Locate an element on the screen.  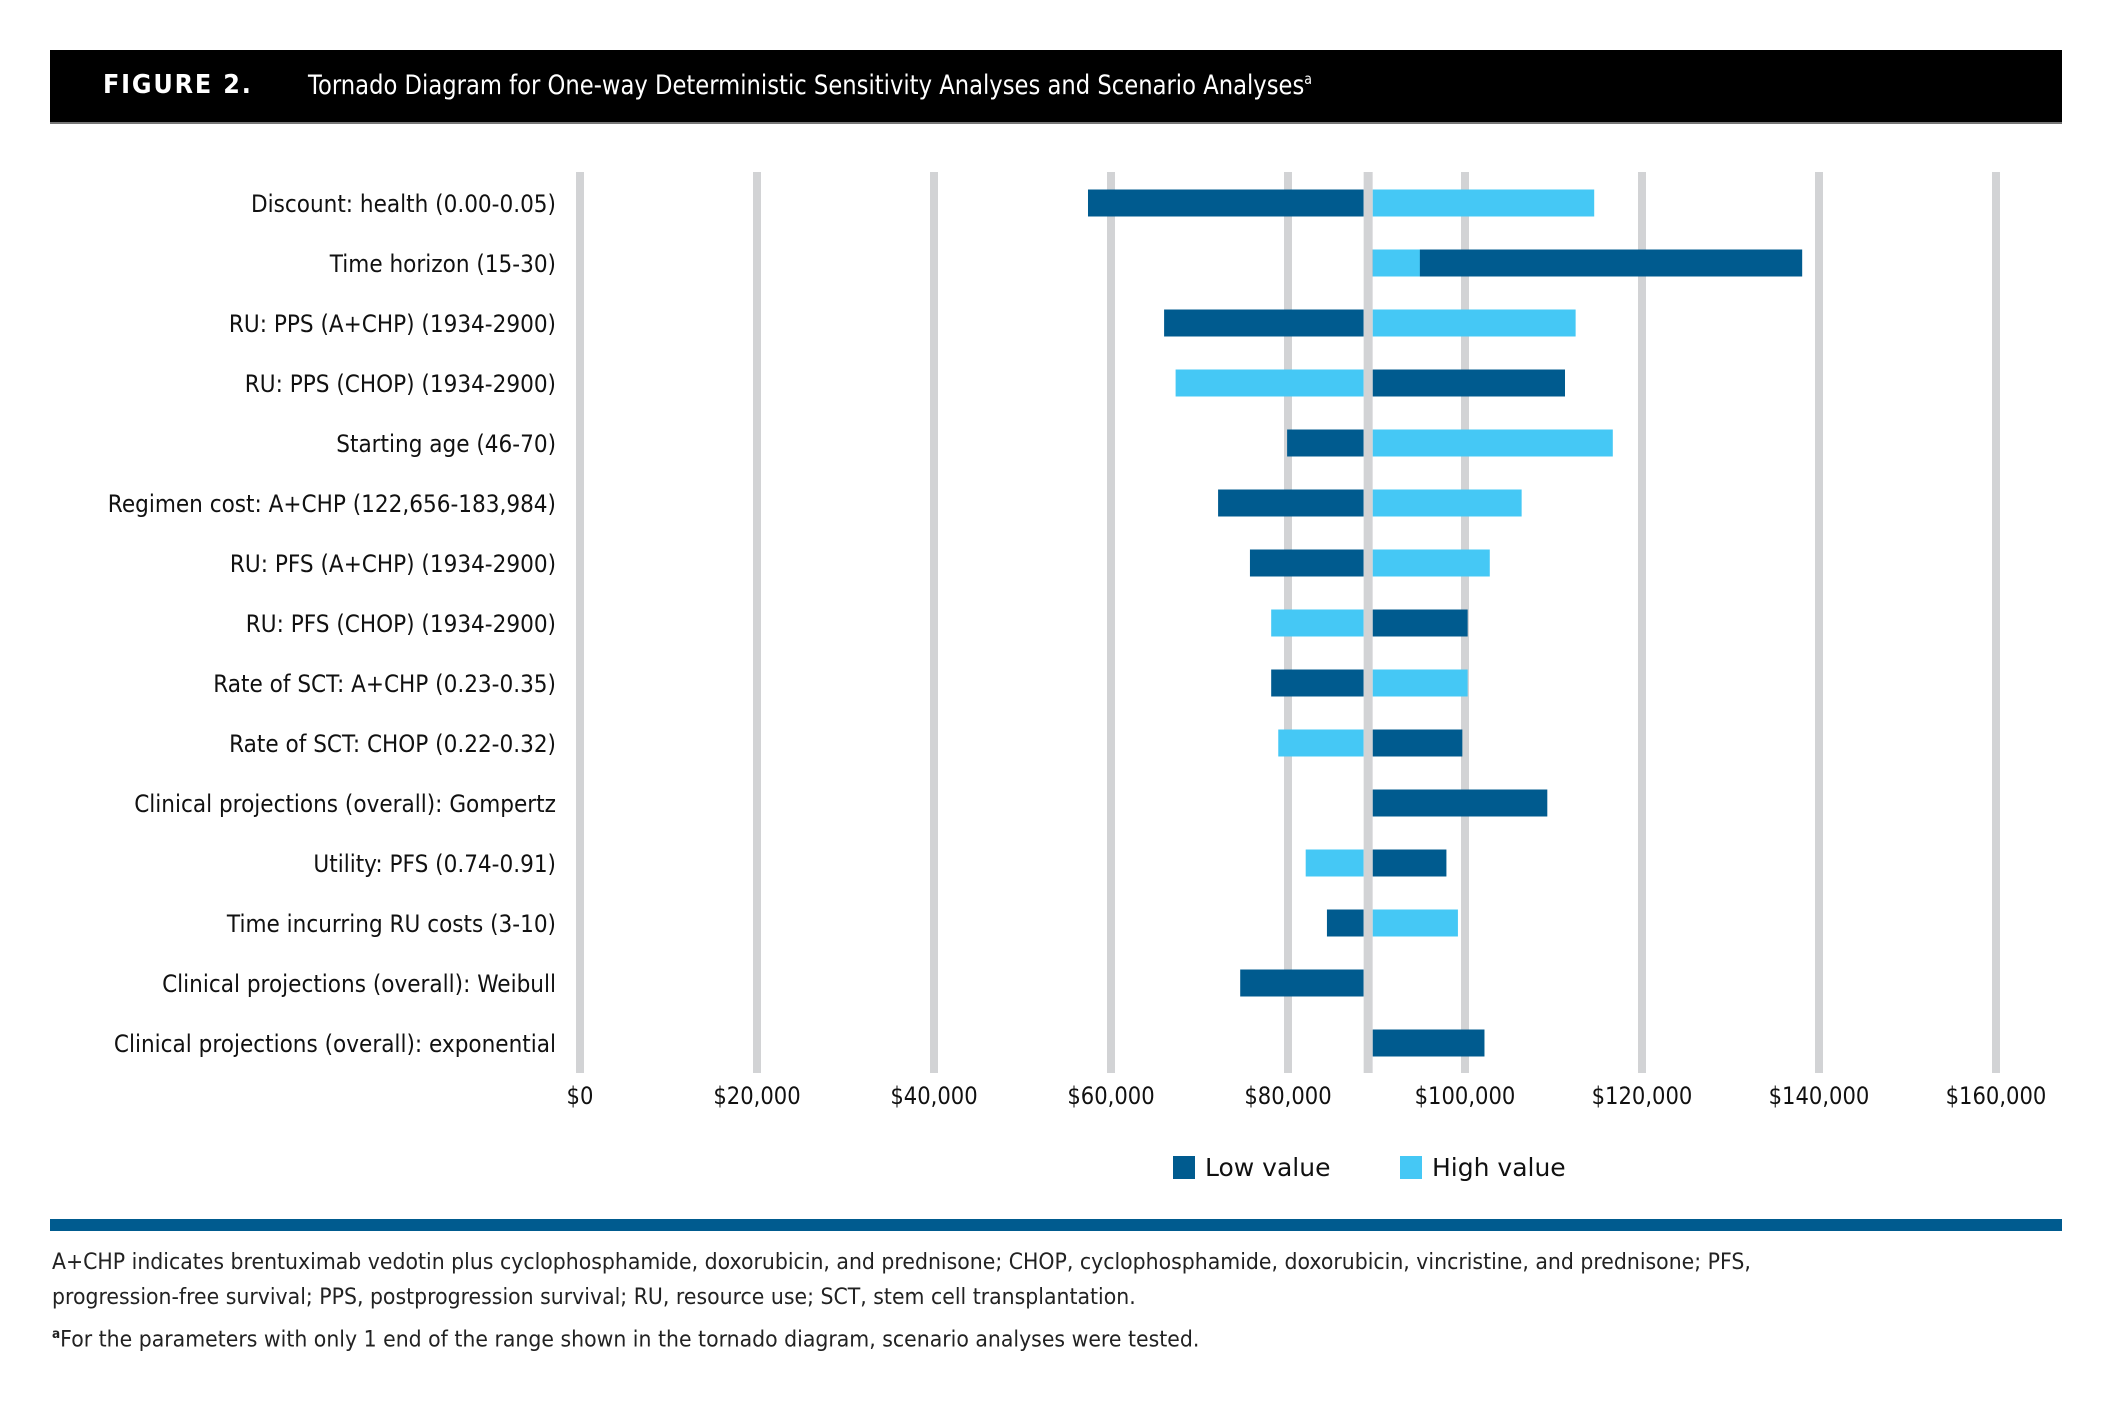
row-label: Utility: PFS (0.74-0.91) is located at coordinates (434, 864).